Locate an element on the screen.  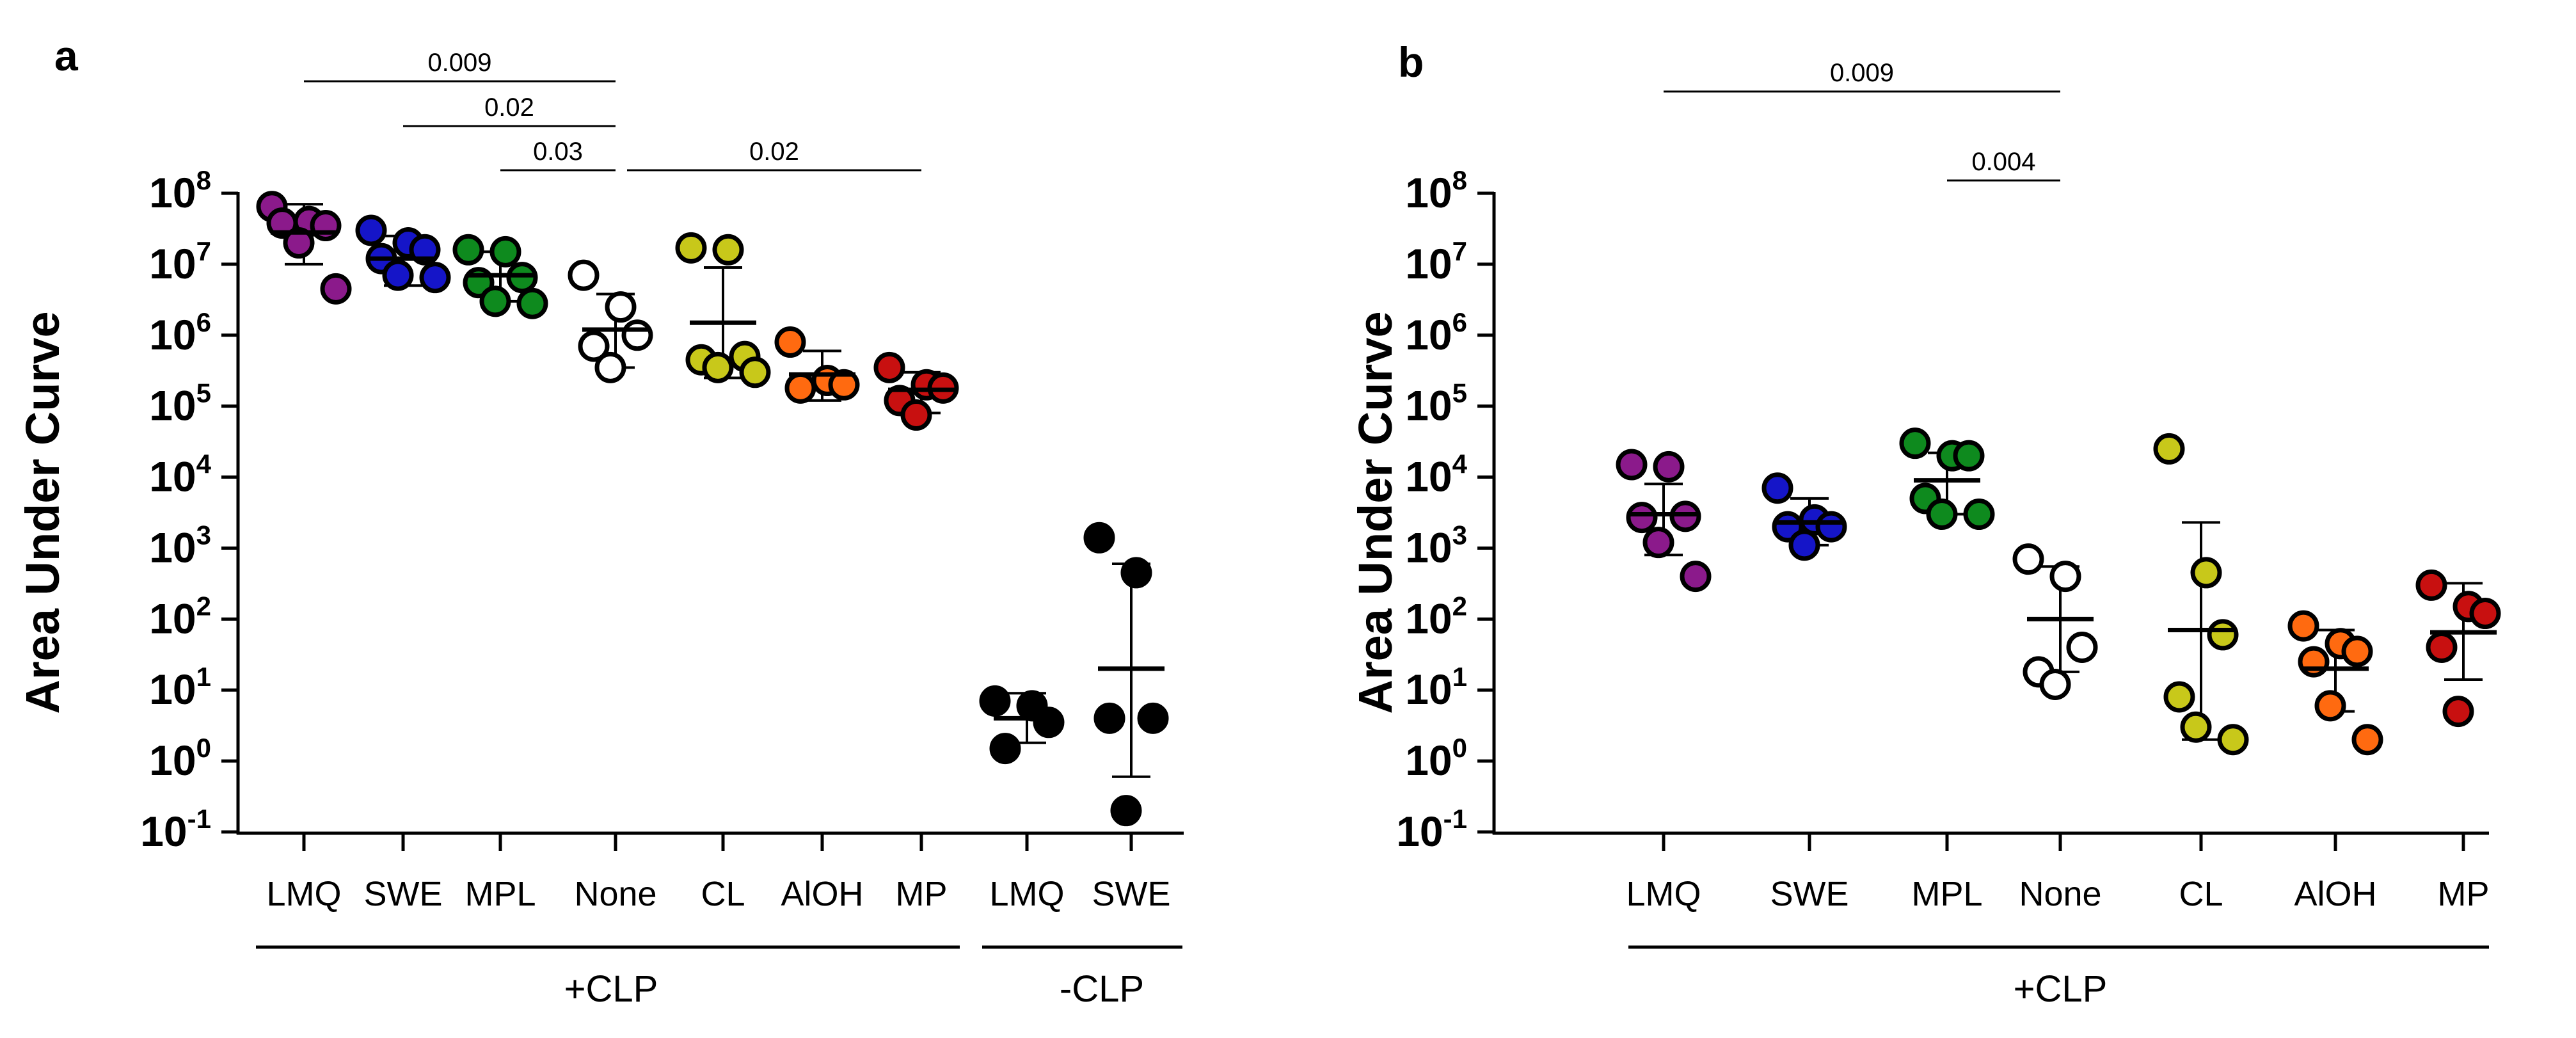
y-tick-label: 10⁷ is located at coordinates (180, 261).